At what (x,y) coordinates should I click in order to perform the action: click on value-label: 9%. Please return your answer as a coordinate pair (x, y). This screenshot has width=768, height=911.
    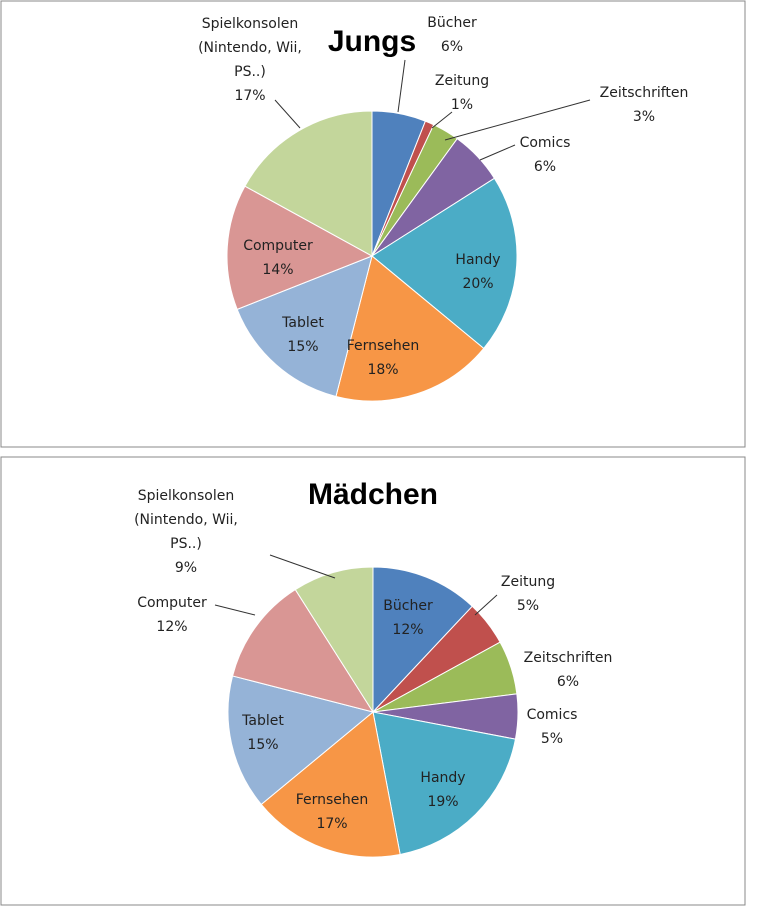
    Looking at the image, I should click on (186, 568).